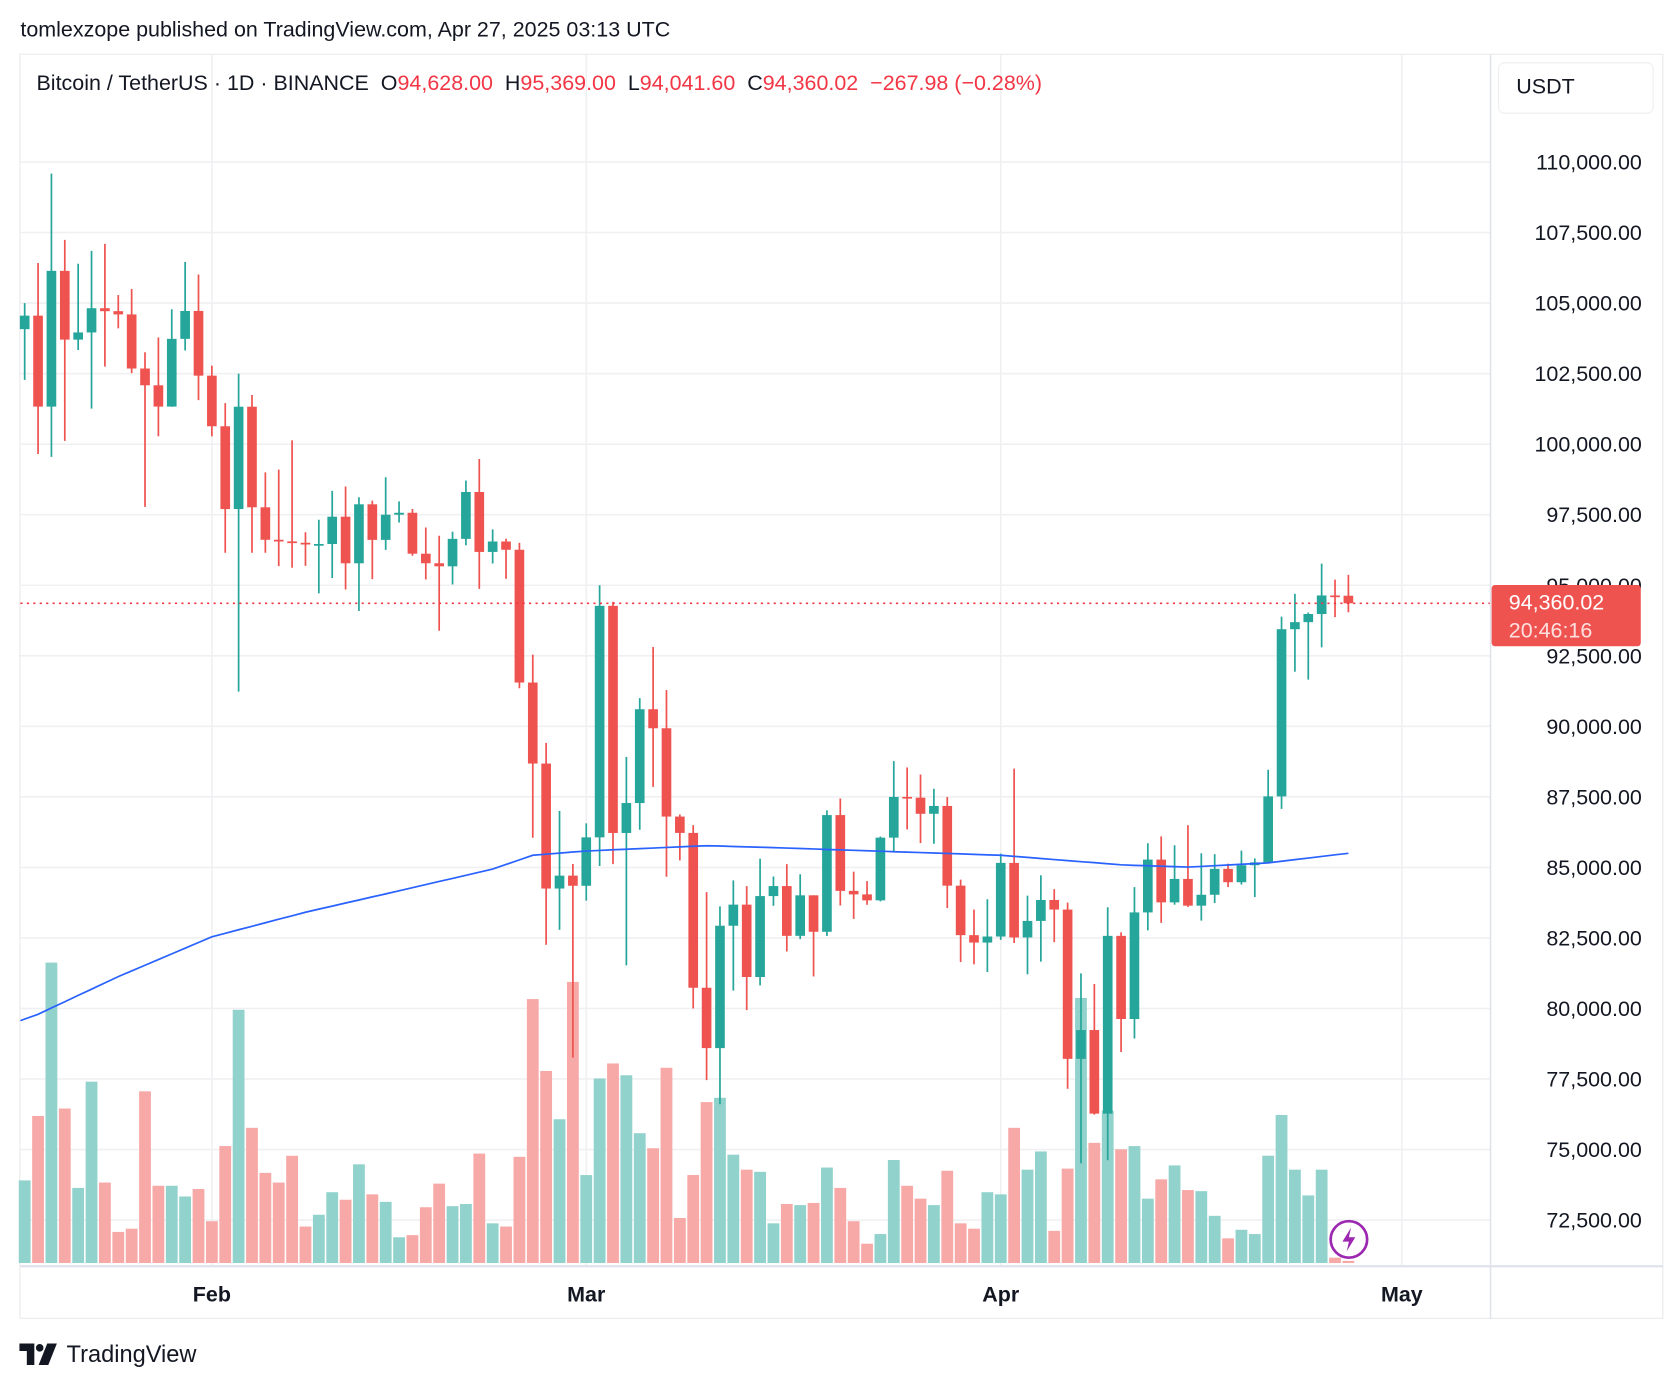 The width and height of the screenshot is (1674, 1384). I want to click on price-tick-label: 100,000.00, so click(1587, 445).